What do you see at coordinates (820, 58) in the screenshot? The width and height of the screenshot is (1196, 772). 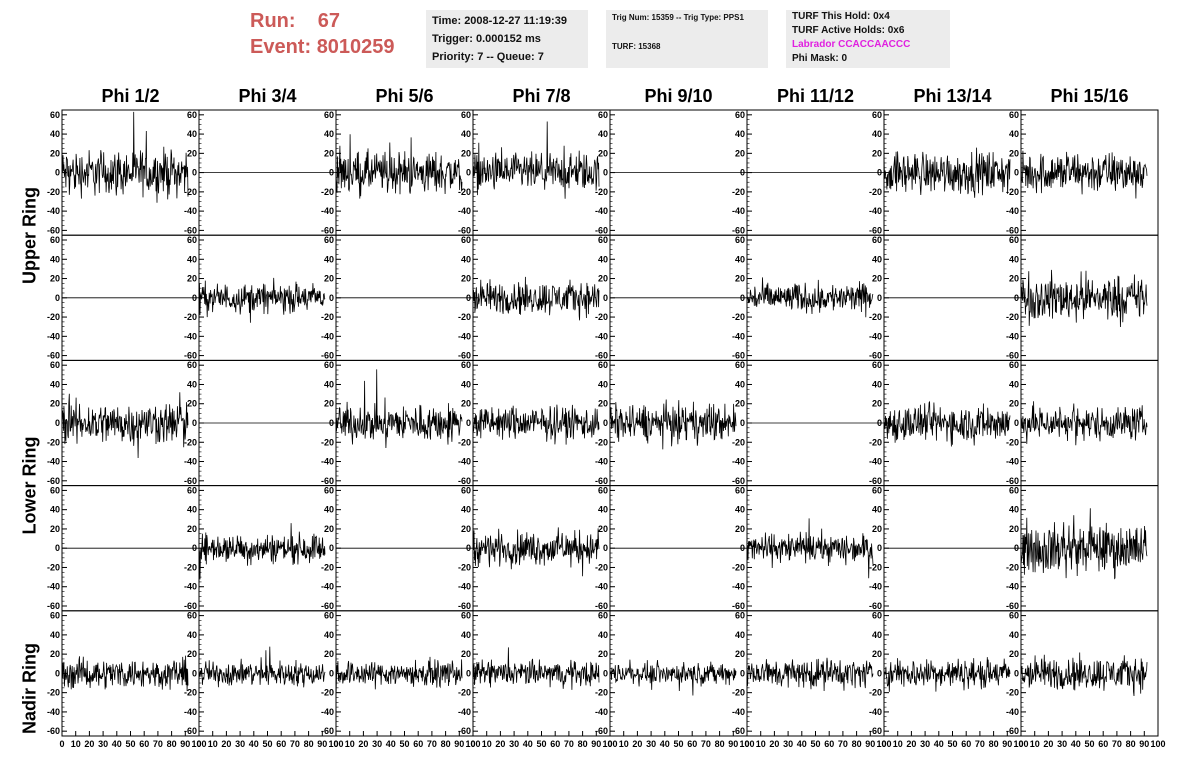 I see `phi-mask-text: Phi Mask: 0` at bounding box center [820, 58].